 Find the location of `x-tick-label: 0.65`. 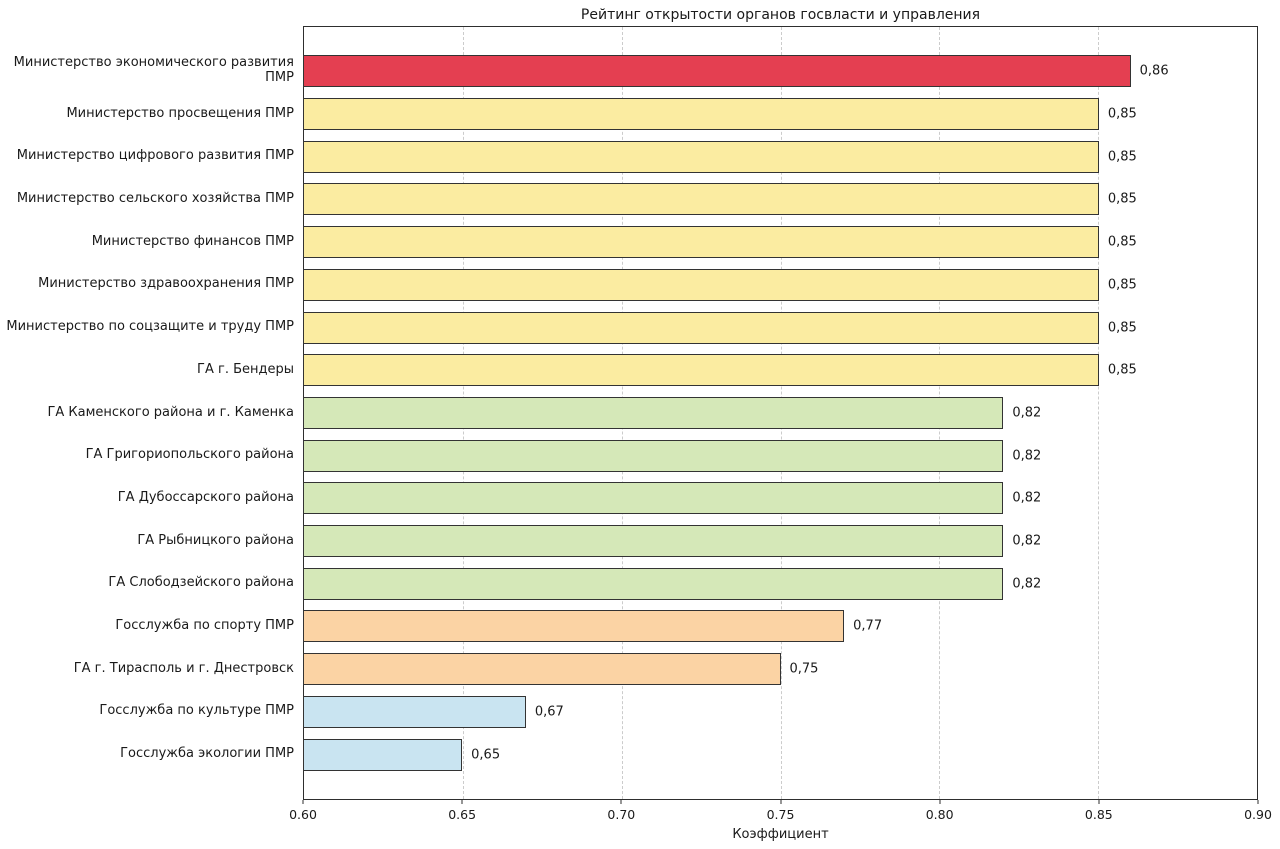

x-tick-label: 0.65 is located at coordinates (462, 814).